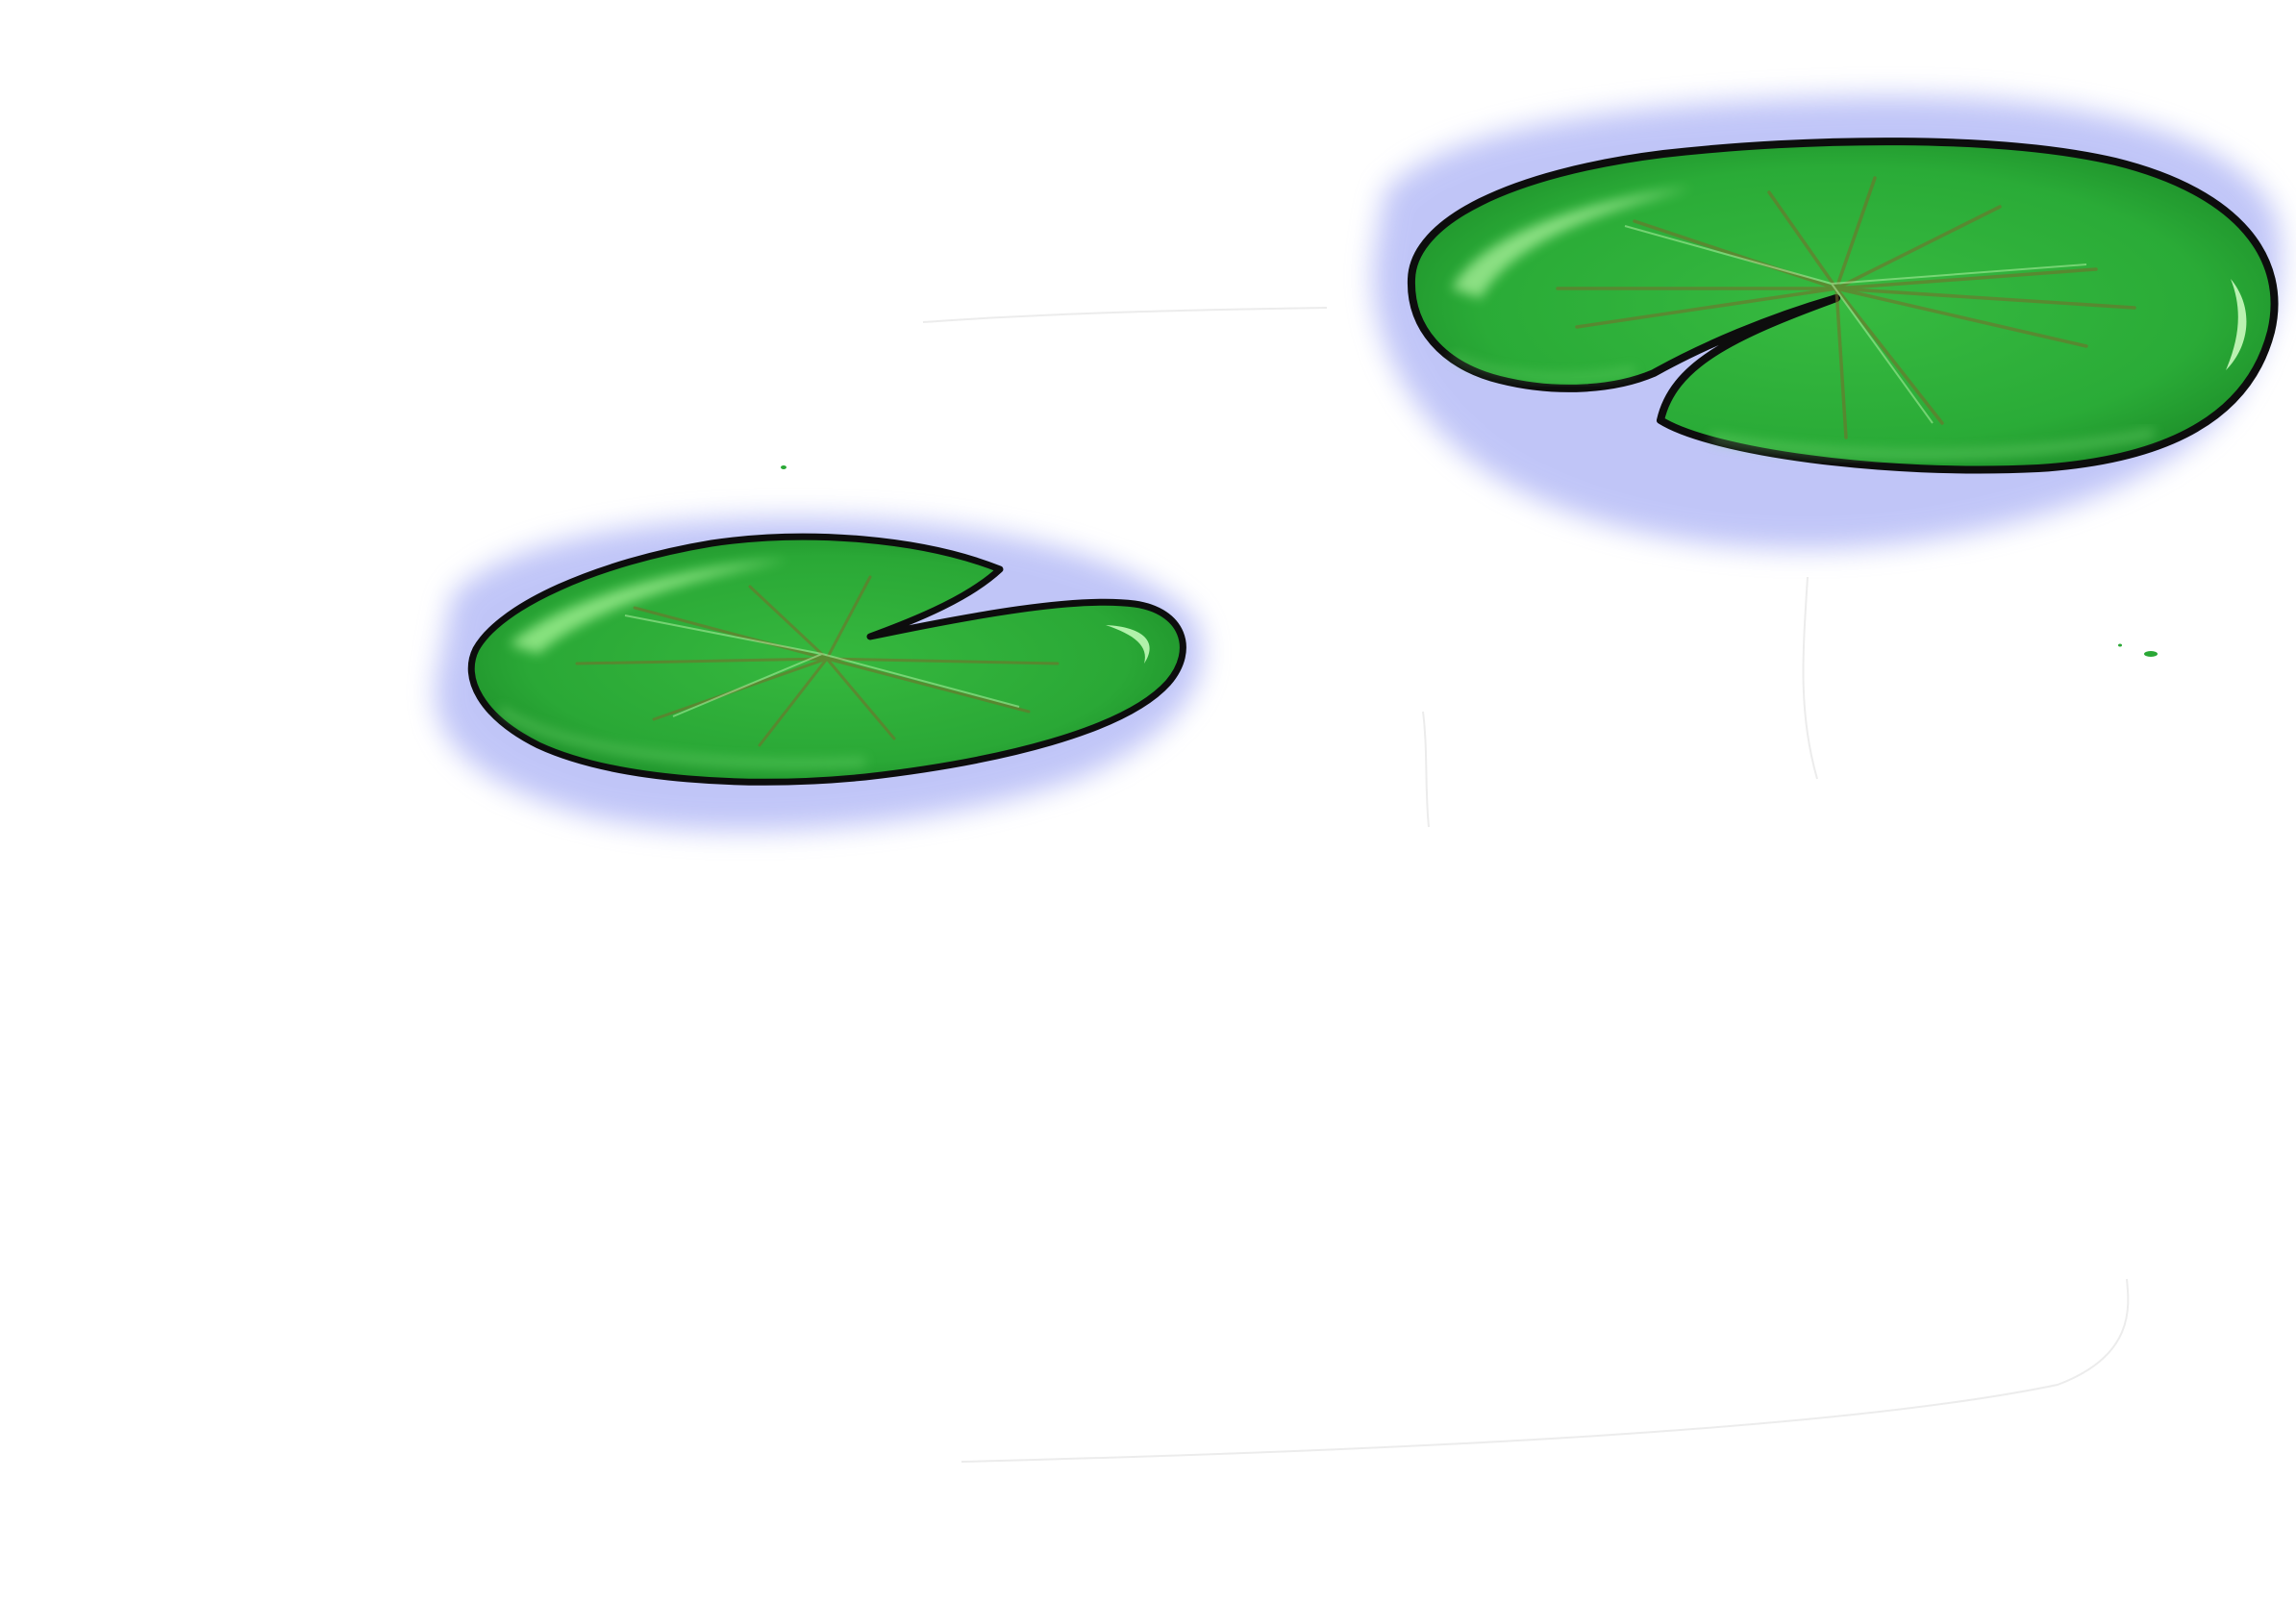 This screenshot has height=1604, width=2296. What do you see at coordinates (817, 661) in the screenshot?
I see `leaf-left-veins` at bounding box center [817, 661].